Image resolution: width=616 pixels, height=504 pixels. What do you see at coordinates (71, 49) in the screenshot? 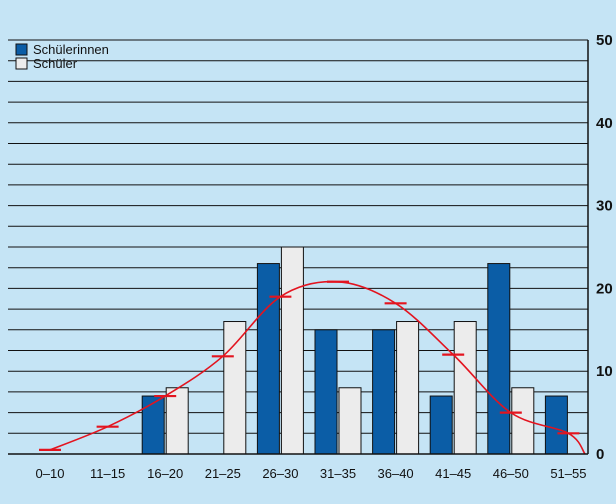
I see `legend-label: Schülerinnen` at bounding box center [71, 49].